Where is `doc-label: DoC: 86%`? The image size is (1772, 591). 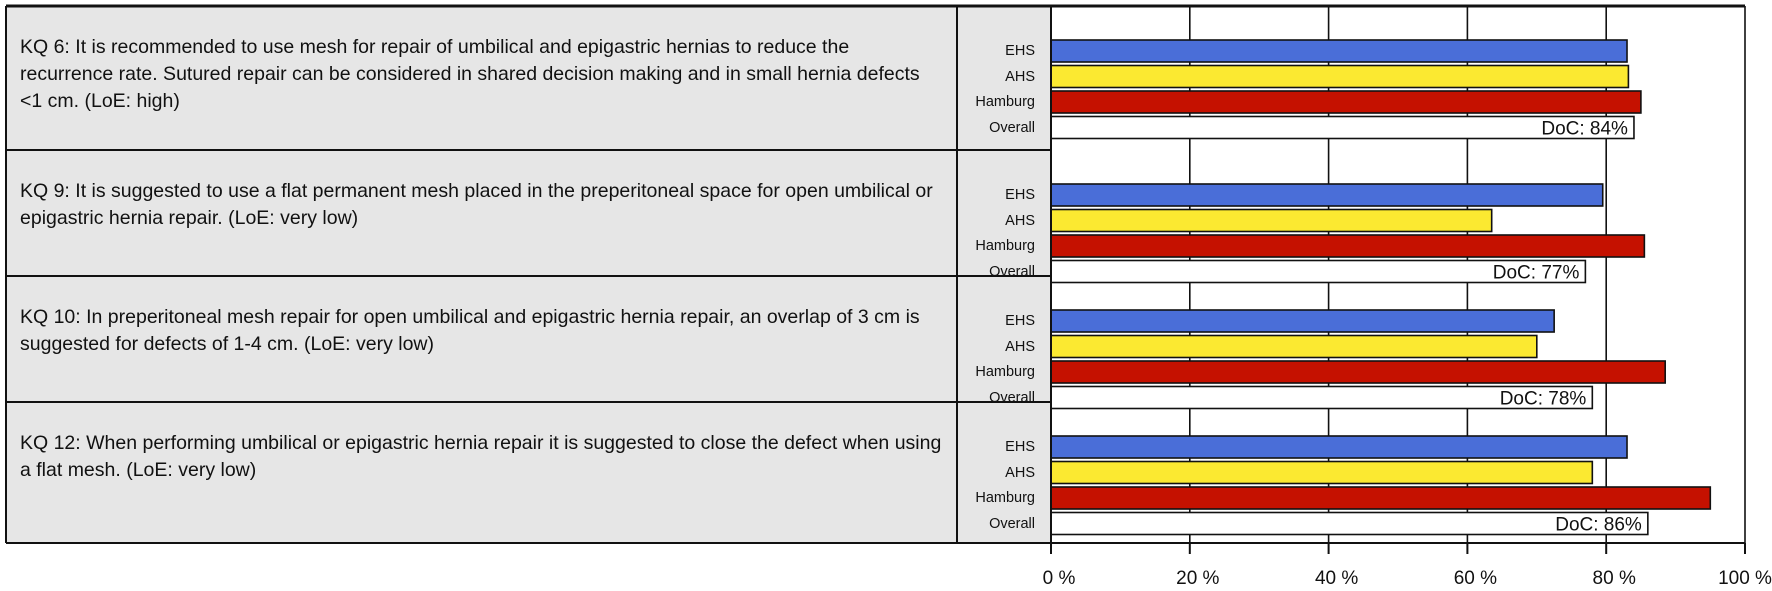
doc-label: DoC: 86% is located at coordinates (1598, 525).